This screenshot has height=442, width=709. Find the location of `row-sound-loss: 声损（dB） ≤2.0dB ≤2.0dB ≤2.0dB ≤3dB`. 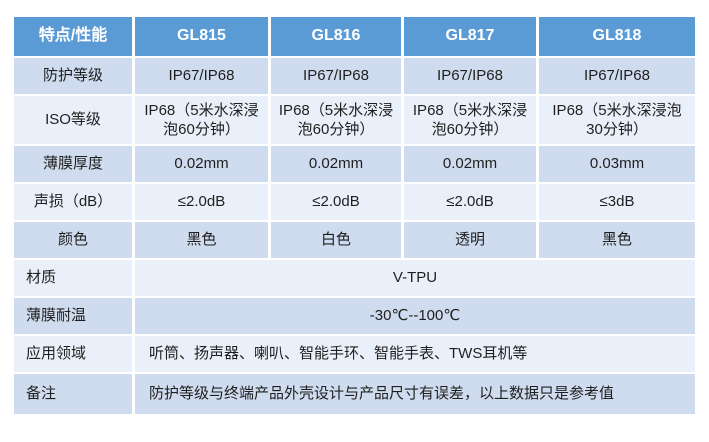

row-sound-loss: 声损（dB） ≤2.0dB ≤2.0dB ≤2.0dB ≤3dB is located at coordinates (354, 202).